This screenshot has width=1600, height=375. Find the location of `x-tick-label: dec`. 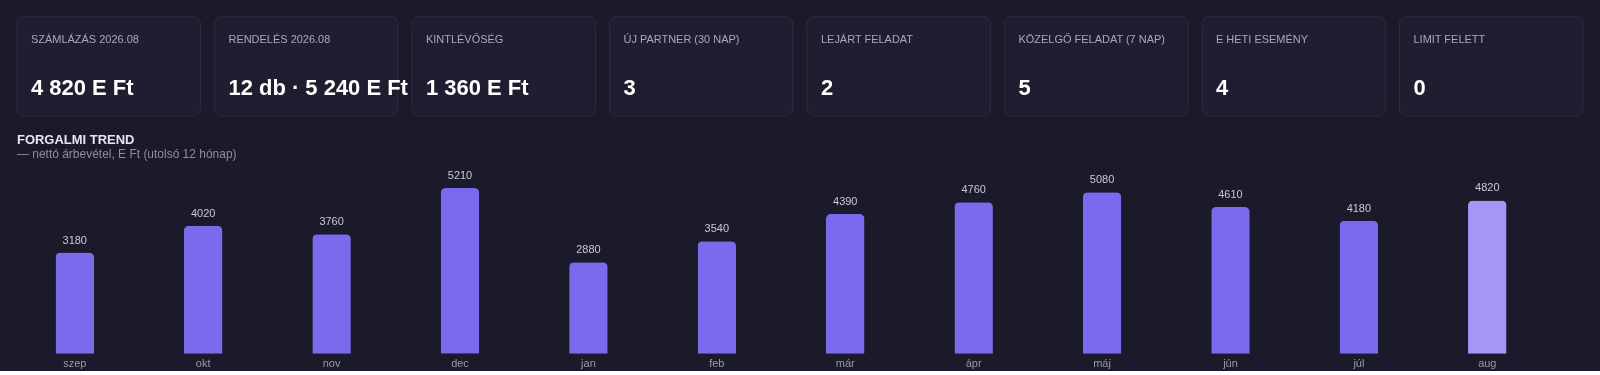

x-tick-label: dec is located at coordinates (460, 363).